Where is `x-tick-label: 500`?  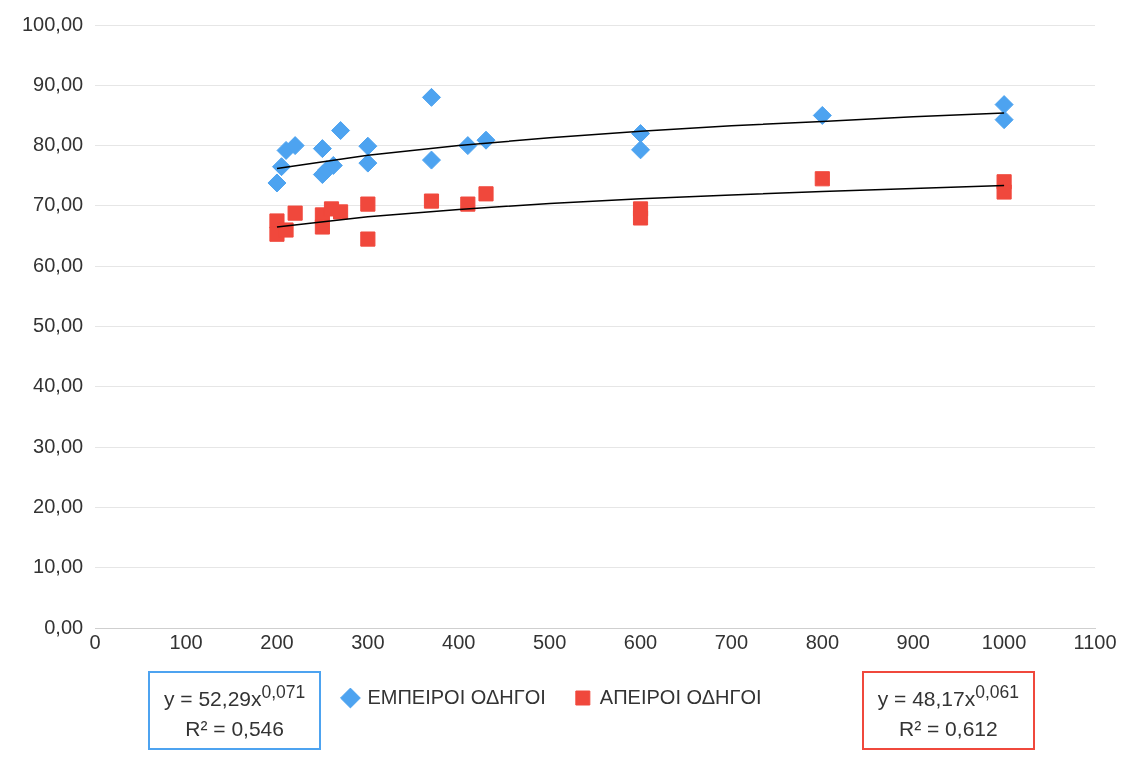 x-tick-label: 500 is located at coordinates (549, 641).